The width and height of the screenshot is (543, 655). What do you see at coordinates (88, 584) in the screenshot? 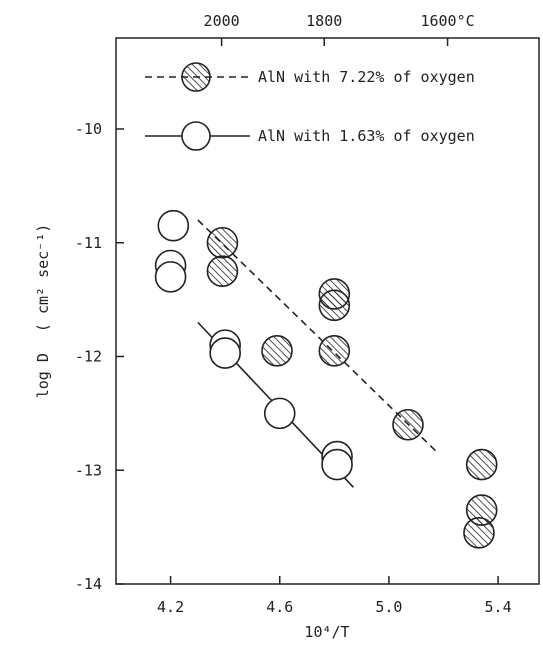
I see `y-tick-label: -14` at bounding box center [88, 584].